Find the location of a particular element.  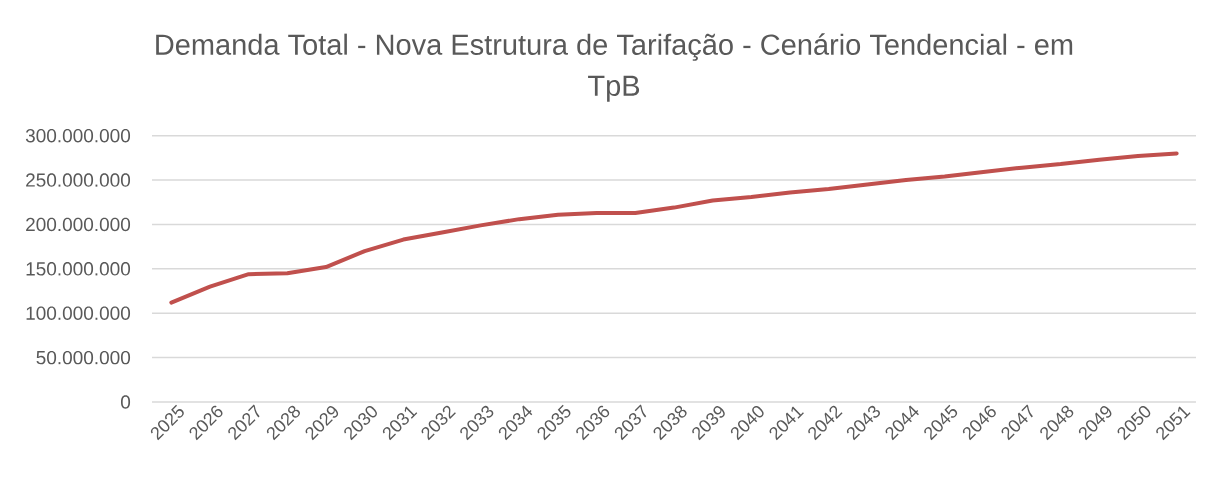

y-tick-label: 300.000.000 is located at coordinates (78, 135).